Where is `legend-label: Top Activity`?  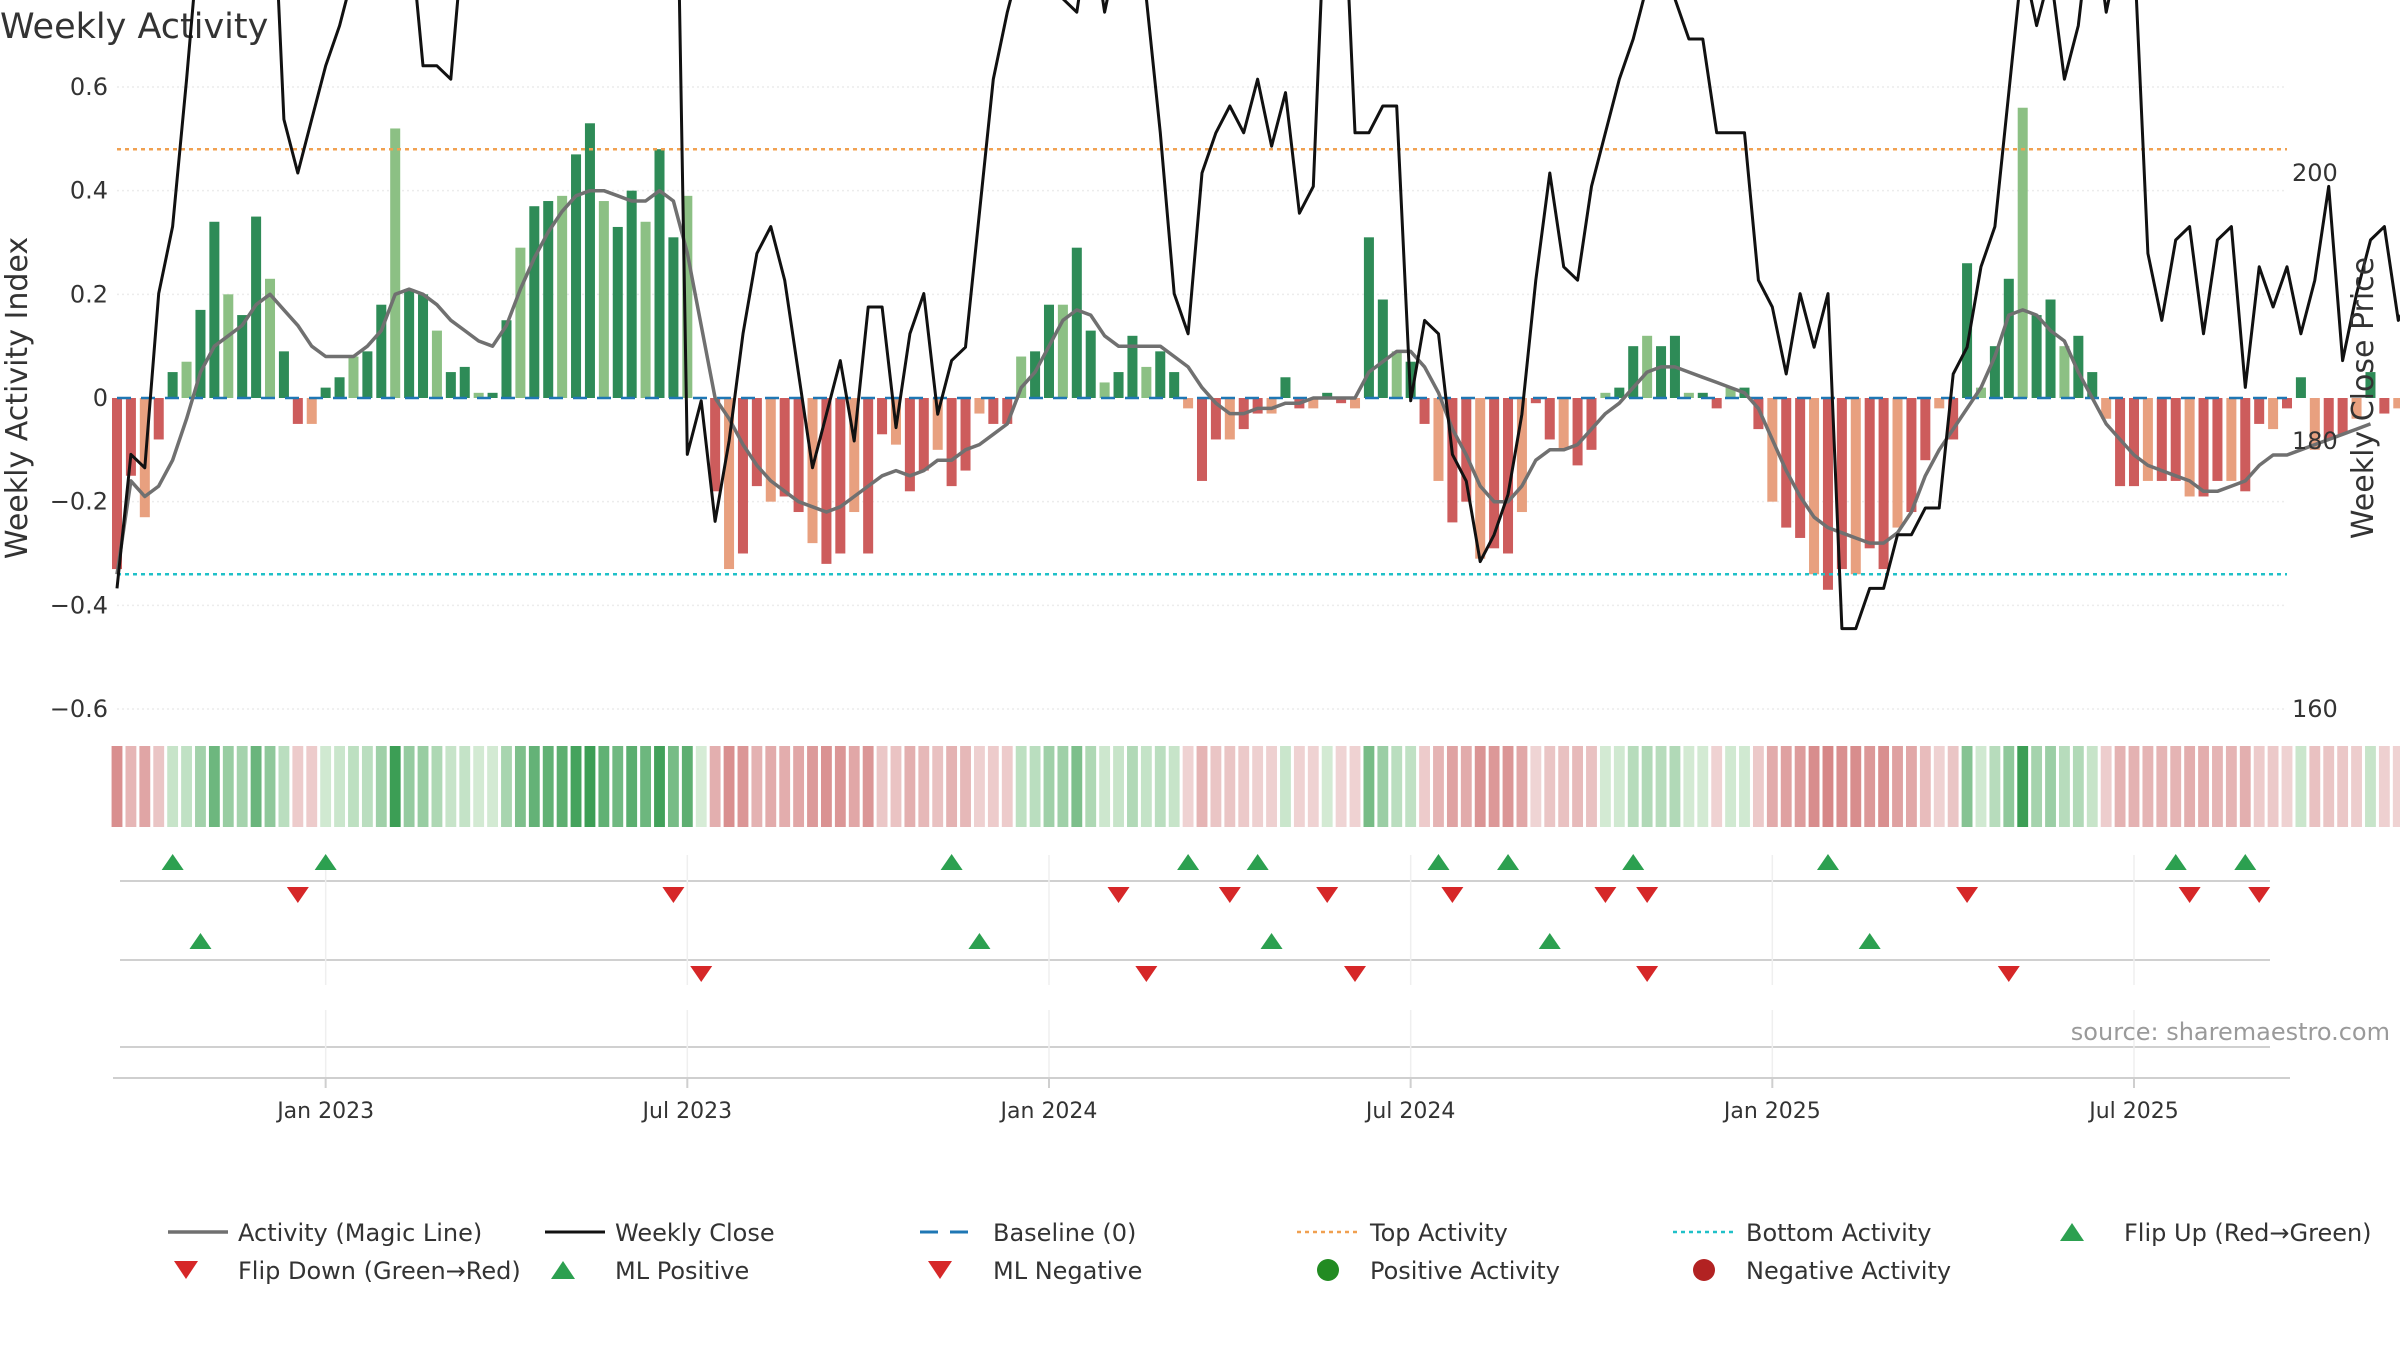
legend-label: Top Activity is located at coordinates (1438, 1233).